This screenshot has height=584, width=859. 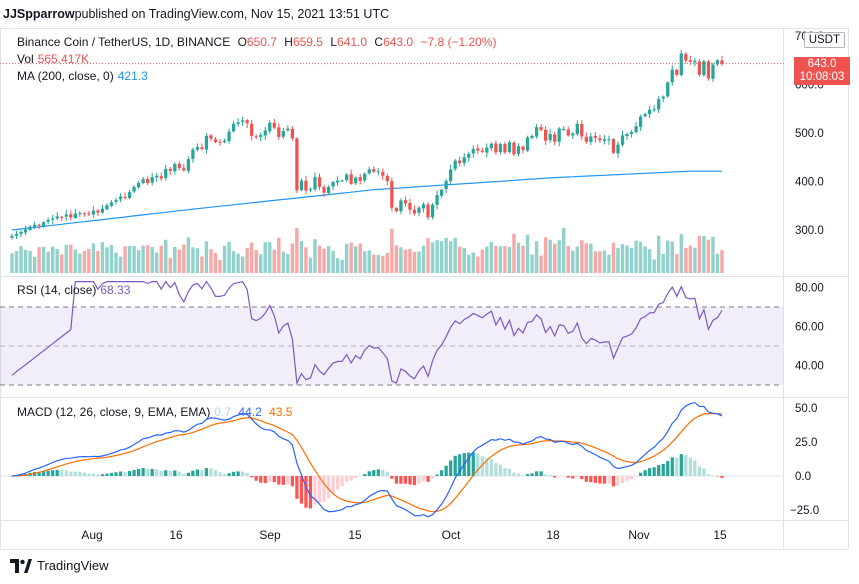 What do you see at coordinates (25, 59) in the screenshot?
I see `volume-label: Vol` at bounding box center [25, 59].